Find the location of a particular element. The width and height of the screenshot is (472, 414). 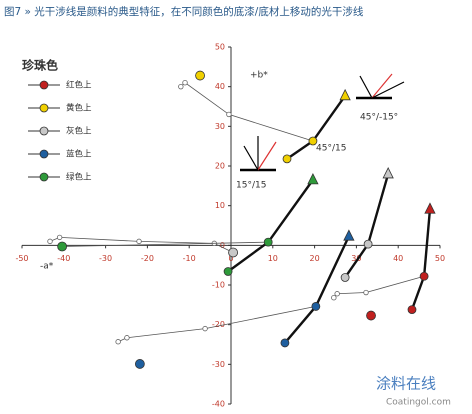

x-tick-label: 10 is located at coordinates (273, 258).